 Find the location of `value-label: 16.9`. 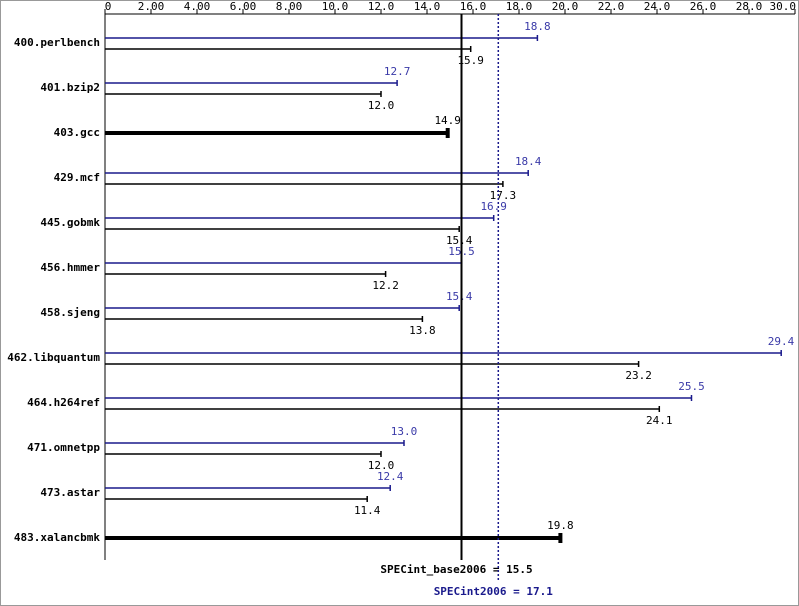

value-label: 16.9 is located at coordinates (493, 206).